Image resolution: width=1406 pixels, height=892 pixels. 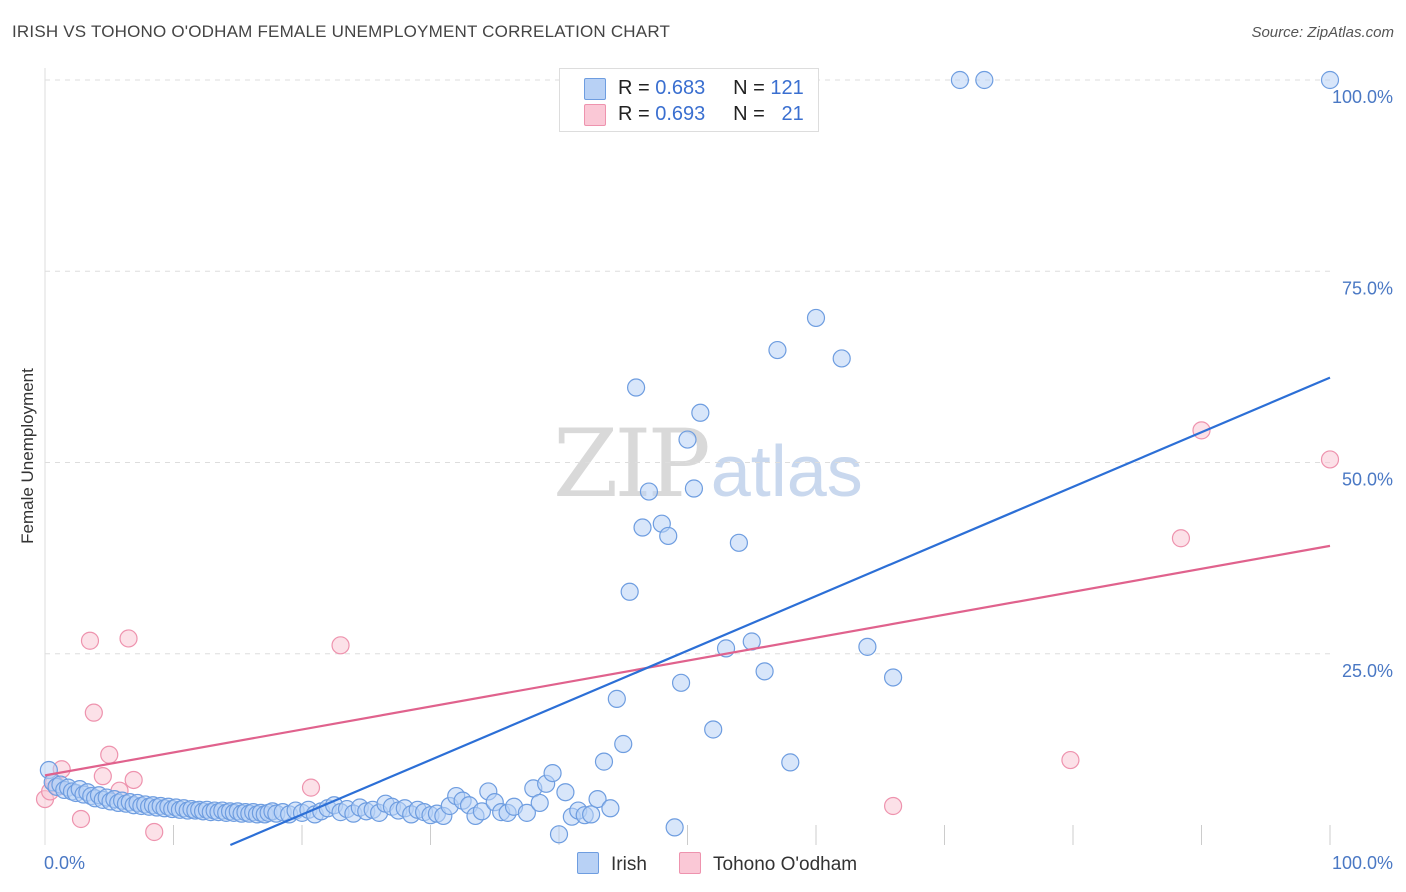 What do you see at coordinates (792, 114) in the screenshot?
I see `legend-n-value-tohono: 21` at bounding box center [792, 114].